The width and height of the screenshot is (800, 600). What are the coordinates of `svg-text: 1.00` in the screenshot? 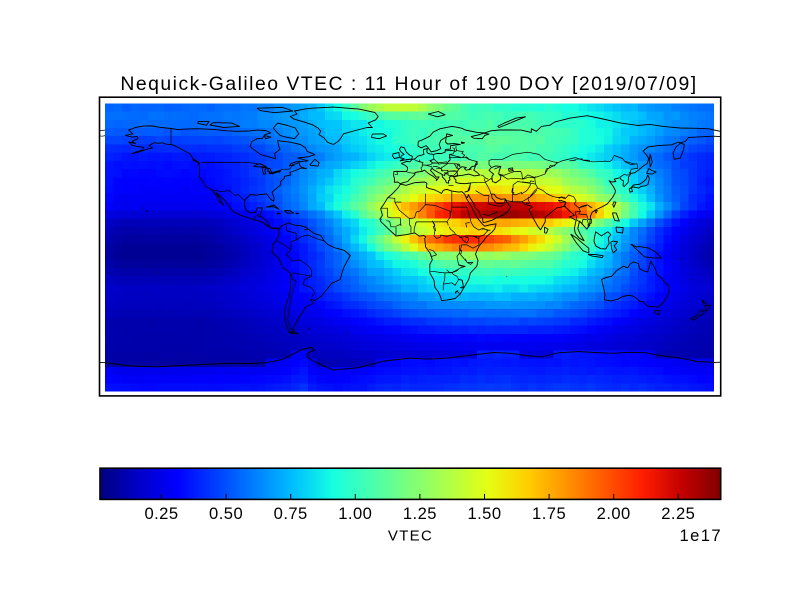 It's located at (355, 513).